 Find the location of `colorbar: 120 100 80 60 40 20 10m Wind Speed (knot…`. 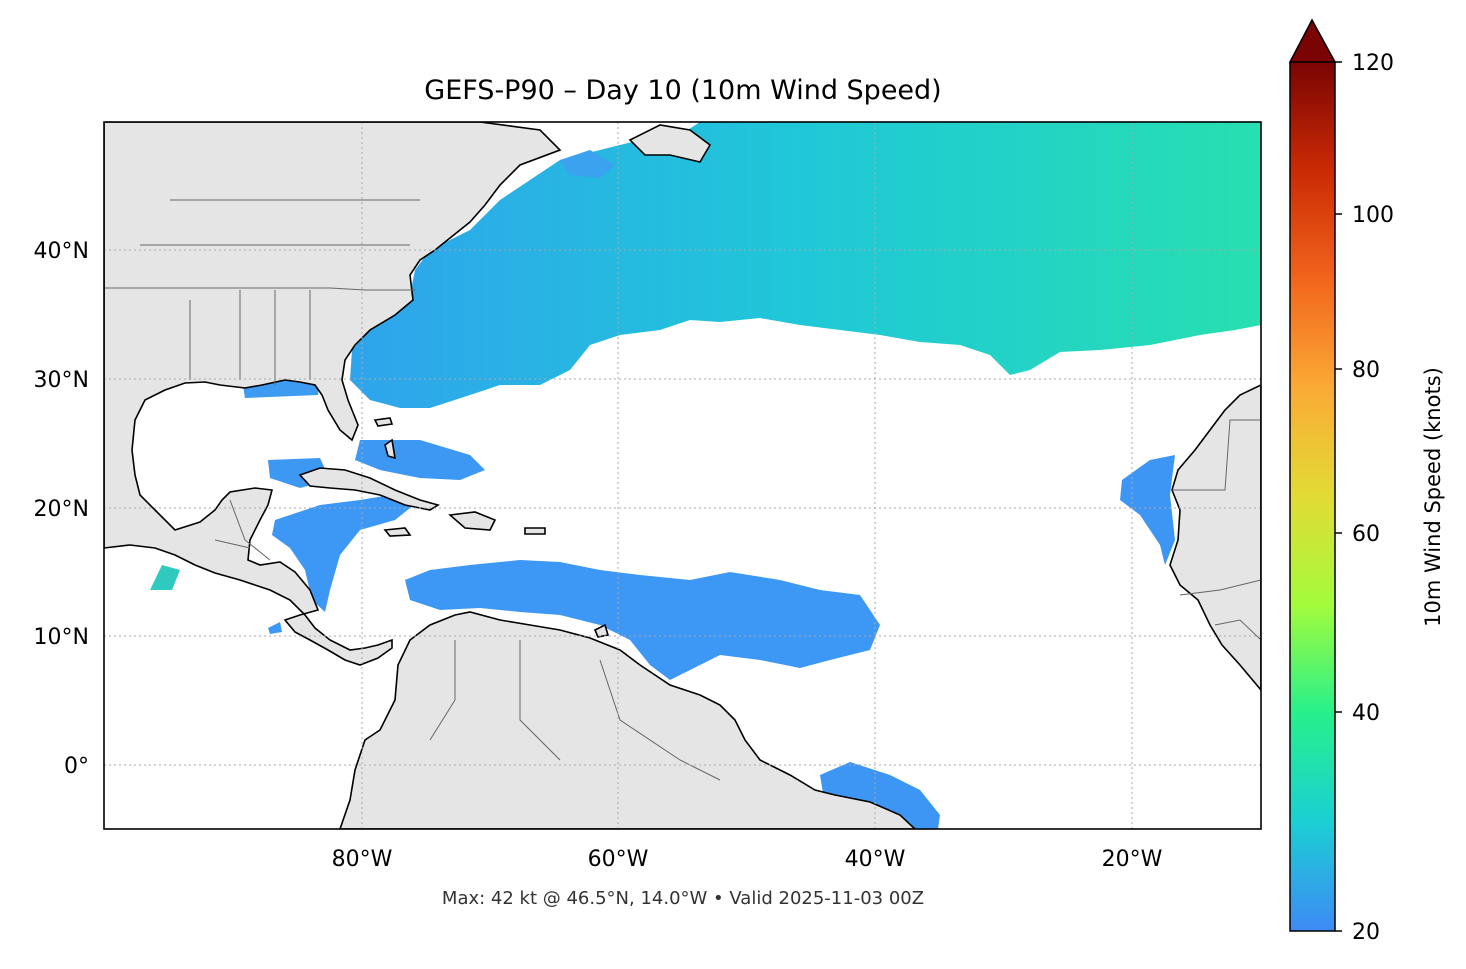

colorbar: 120 100 80 60 40 20 10m Wind Speed (knot… is located at coordinates (1366, 481).